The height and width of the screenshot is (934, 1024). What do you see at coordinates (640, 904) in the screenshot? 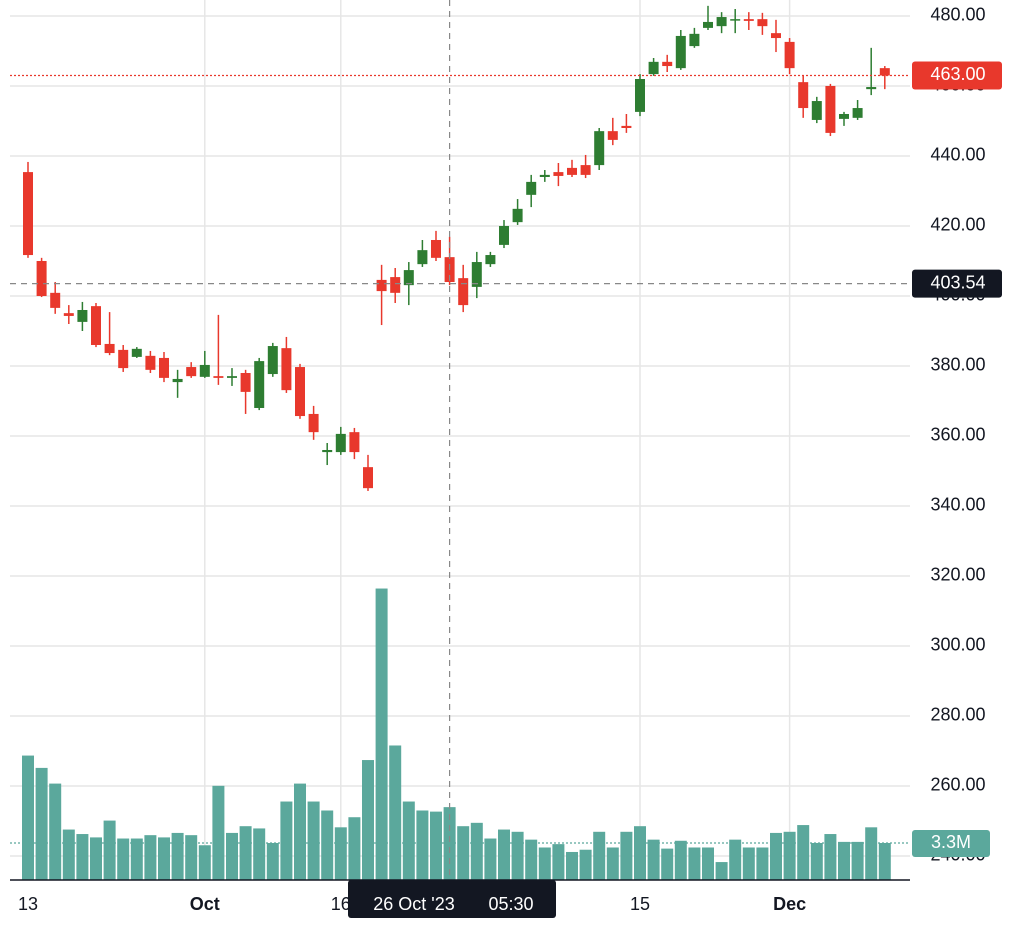
I see `x-tick-label: 15` at bounding box center [640, 904].